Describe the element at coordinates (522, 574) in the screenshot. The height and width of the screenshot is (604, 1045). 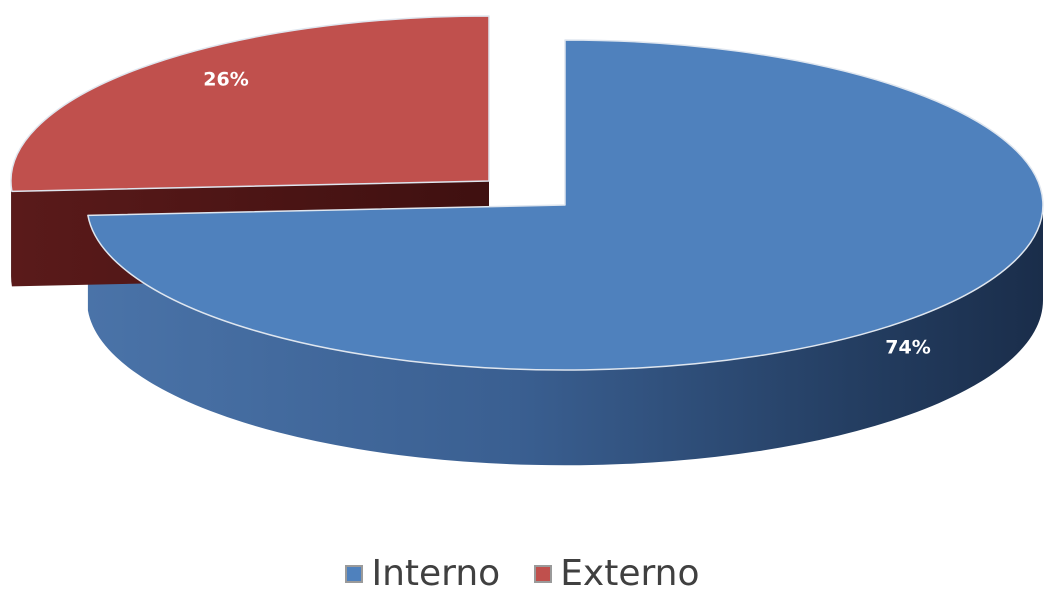
I see `legend: Interno Externo` at that location.